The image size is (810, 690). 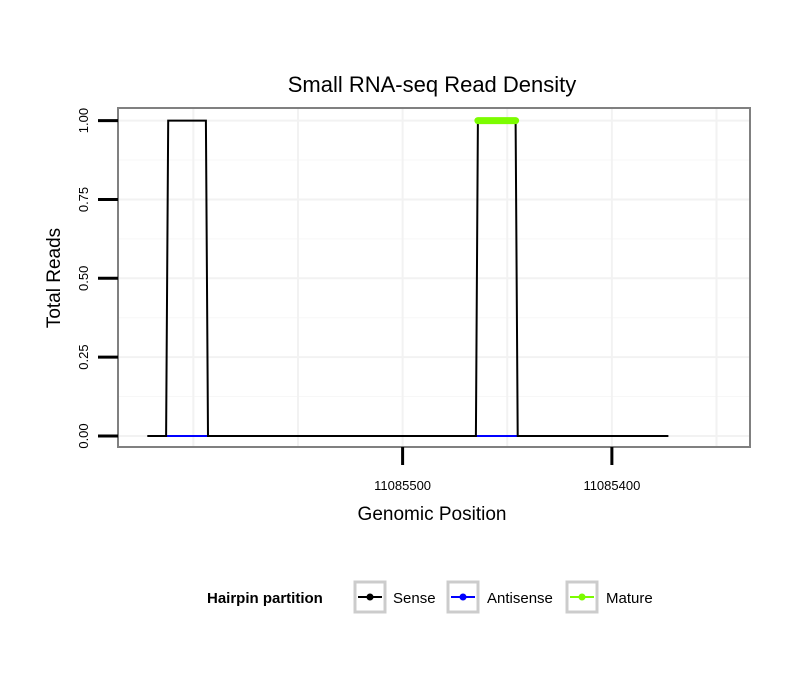 What do you see at coordinates (370, 597) in the screenshot?
I see `legend-key-point-sense` at bounding box center [370, 597].